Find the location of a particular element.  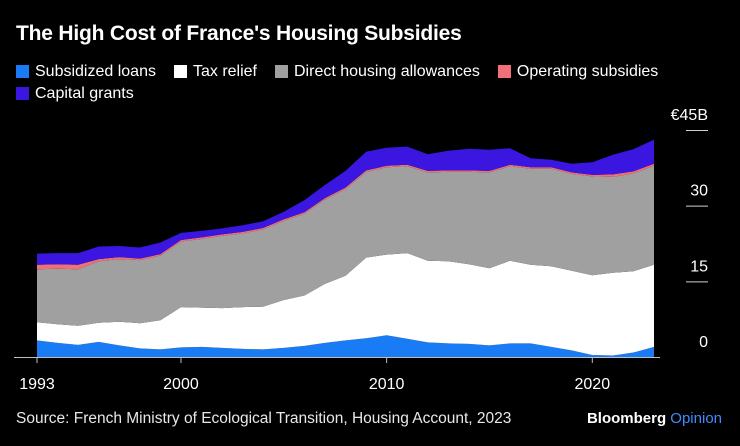

brand-suffix: Opinion is located at coordinates (696, 418).